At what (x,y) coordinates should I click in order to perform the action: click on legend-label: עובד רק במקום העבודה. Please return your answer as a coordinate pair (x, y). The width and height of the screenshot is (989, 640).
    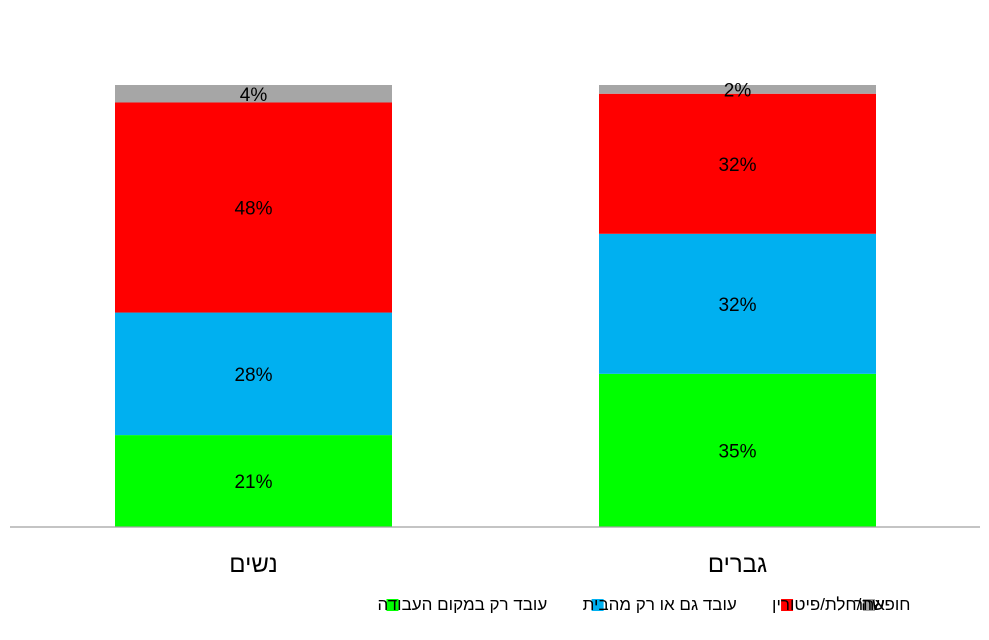
    Looking at the image, I should click on (462, 604).